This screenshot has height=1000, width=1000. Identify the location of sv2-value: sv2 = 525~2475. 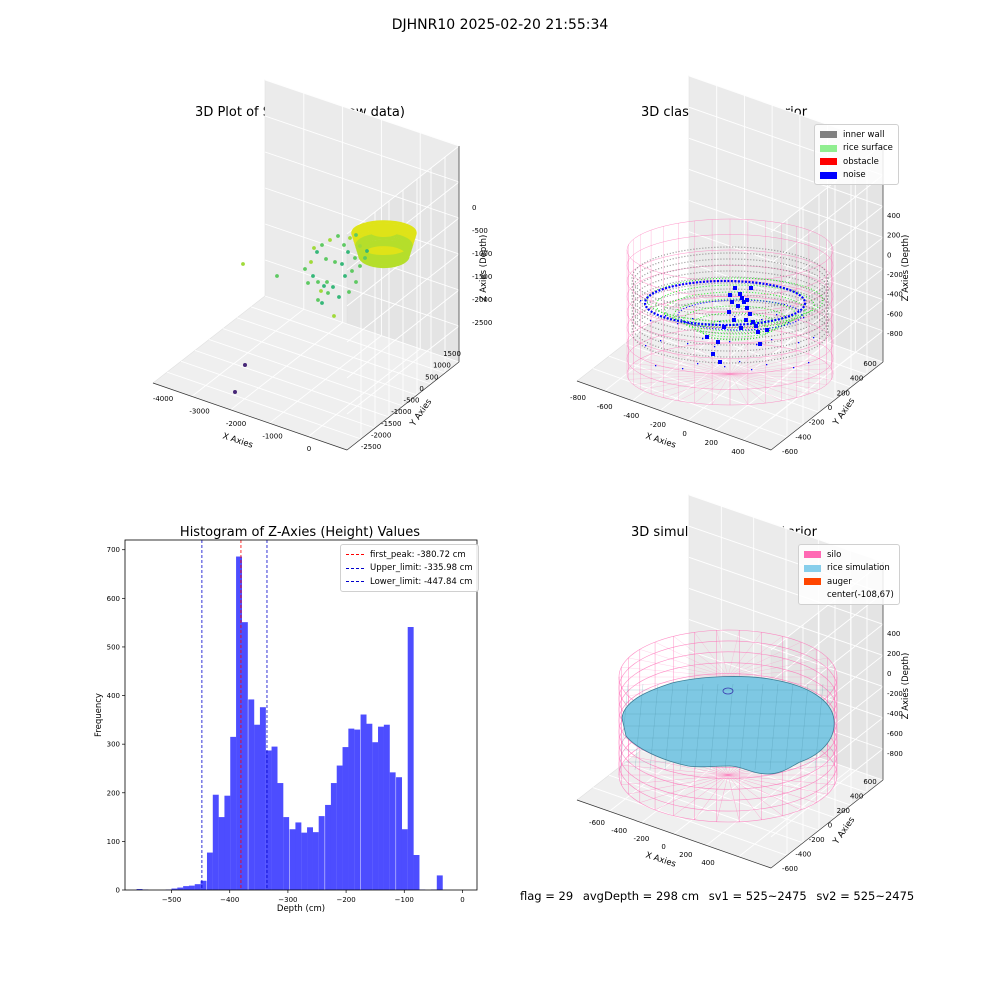
(865, 896).